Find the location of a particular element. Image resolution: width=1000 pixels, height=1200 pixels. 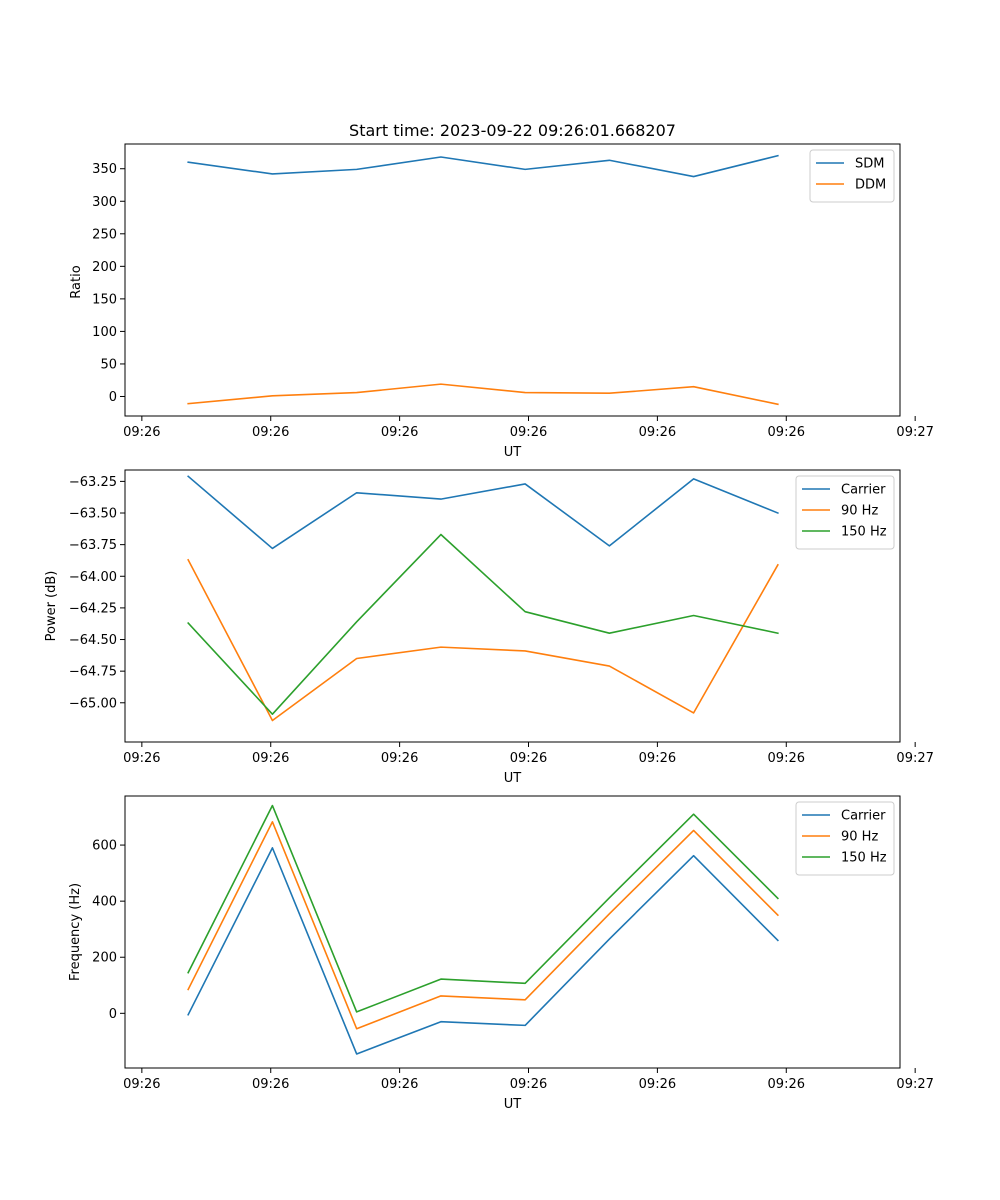

frequency-series-90-hz-line is located at coordinates (483, 925).